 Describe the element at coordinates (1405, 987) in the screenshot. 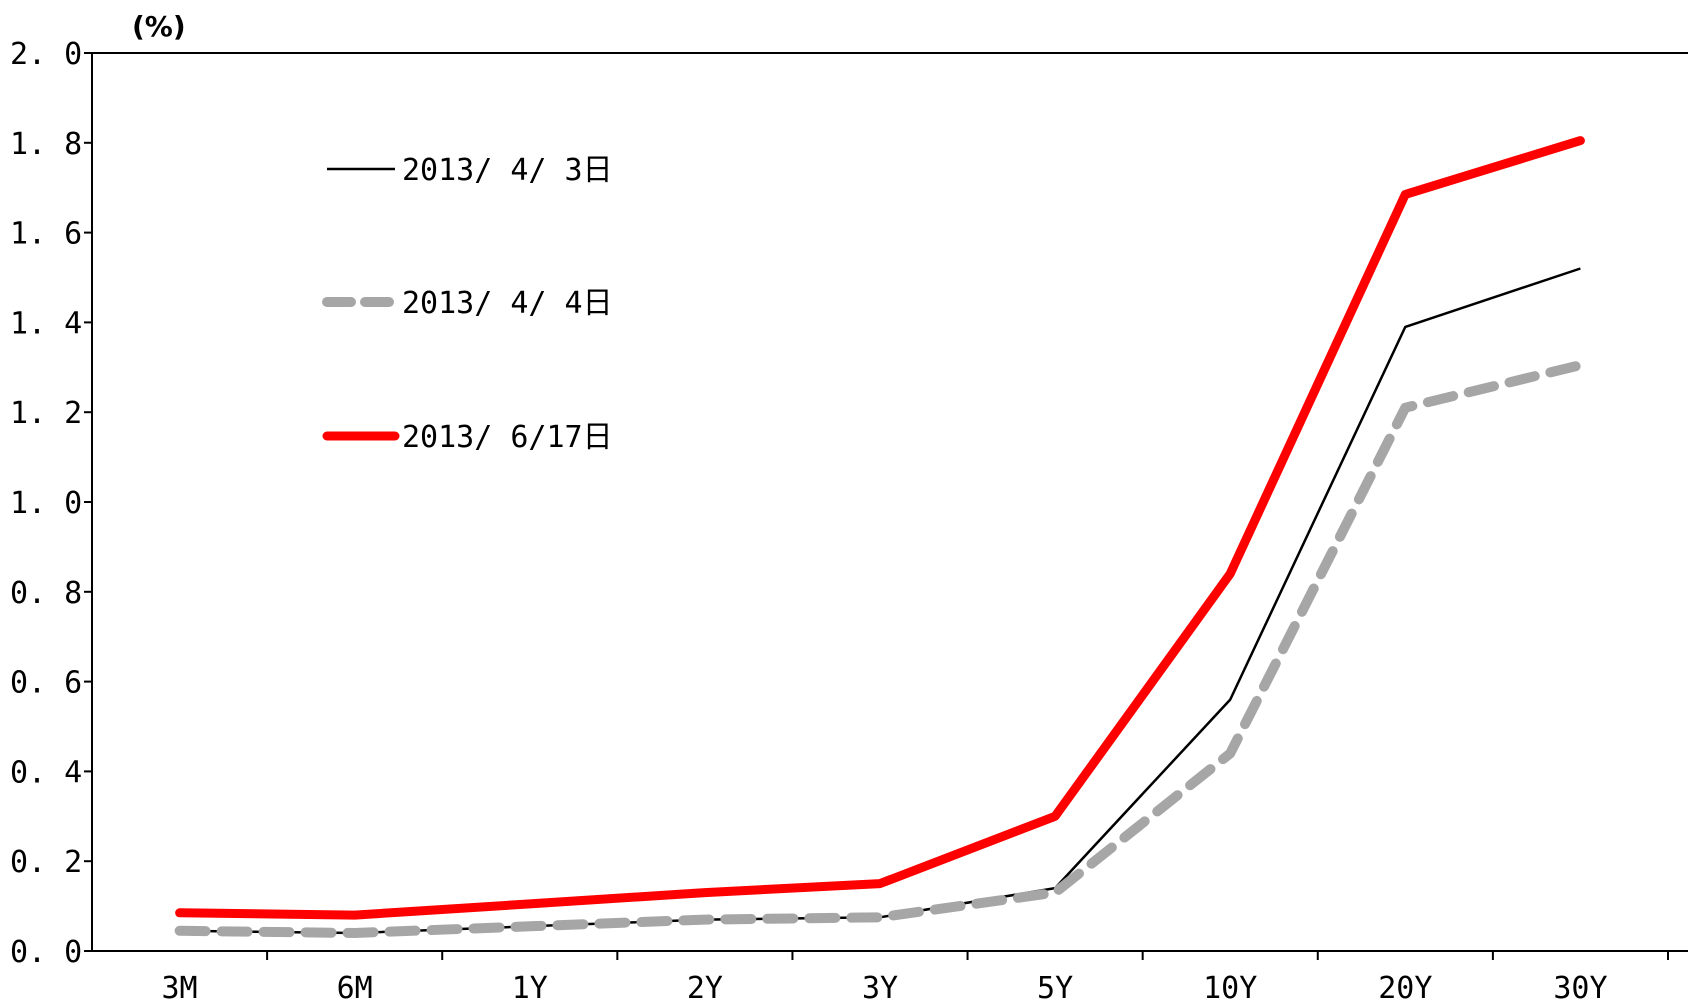

I see `x-tick-label: 20Y` at that location.